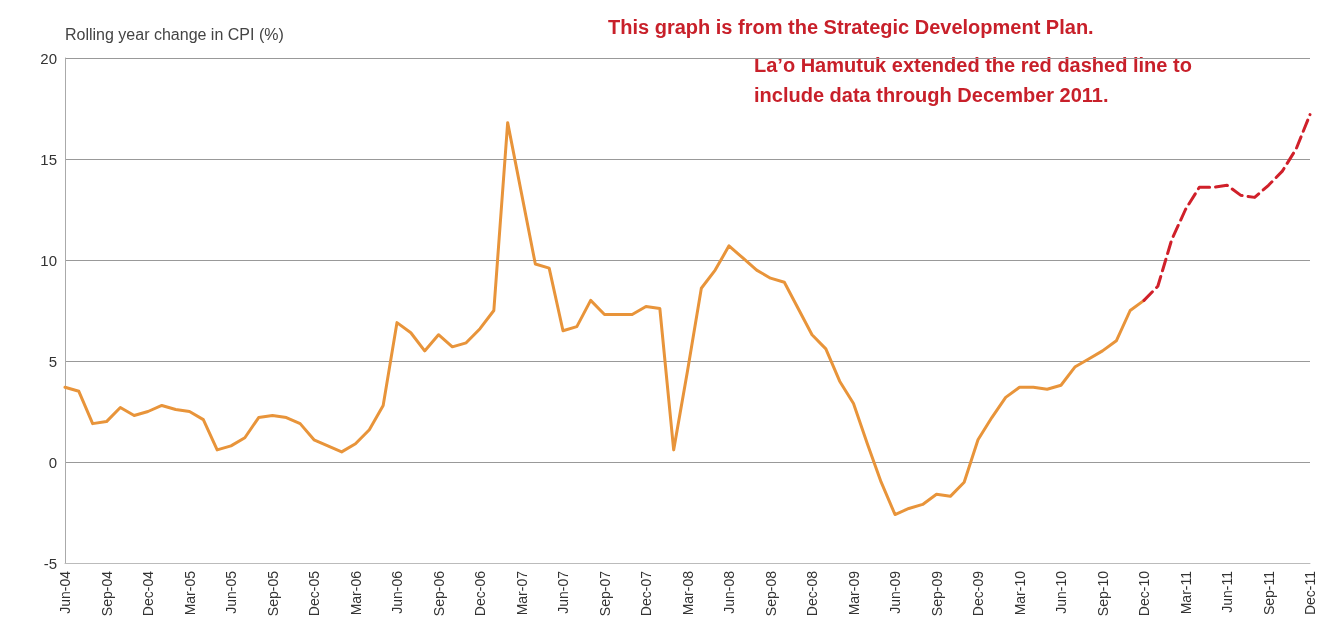  Describe the element at coordinates (272, 593) in the screenshot. I see `x-tick-label: Sep-05` at that location.